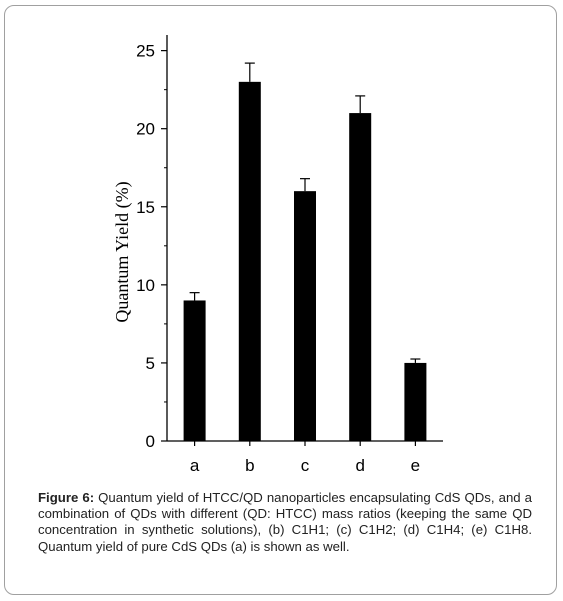  I want to click on y-tick-label: 20, so click(145, 129).